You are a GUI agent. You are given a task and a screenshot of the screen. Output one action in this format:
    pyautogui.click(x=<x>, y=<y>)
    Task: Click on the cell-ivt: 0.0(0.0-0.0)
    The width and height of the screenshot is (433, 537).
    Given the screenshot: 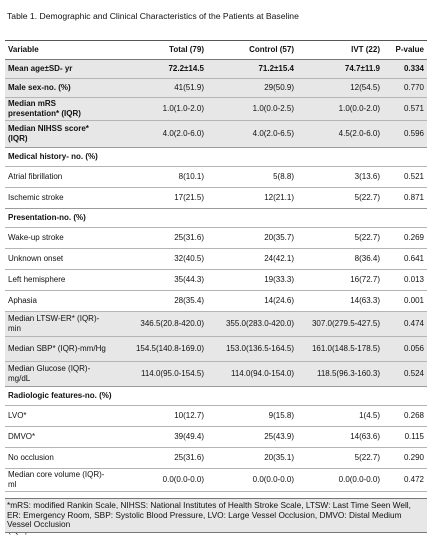 What is the action you would take?
    pyautogui.click(x=340, y=480)
    